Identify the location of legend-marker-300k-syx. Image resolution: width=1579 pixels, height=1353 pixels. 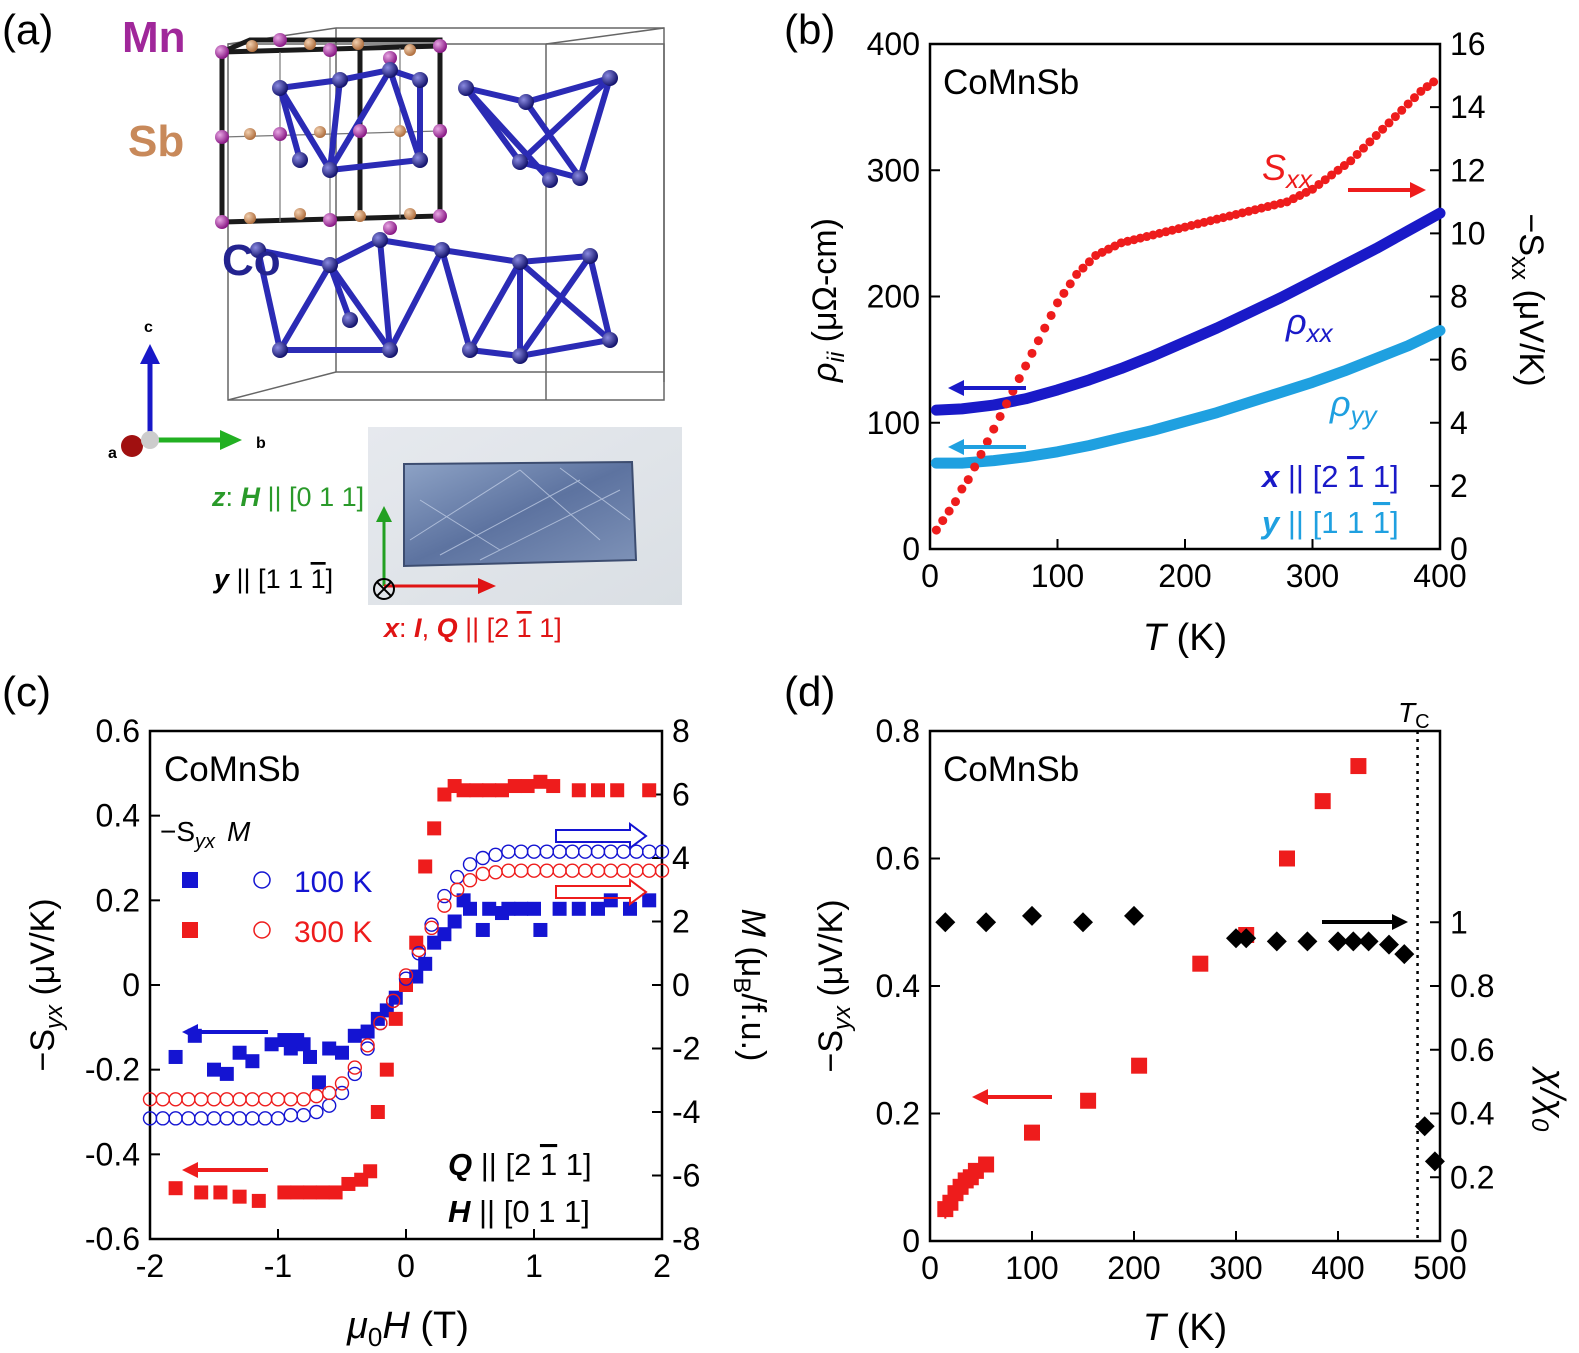
(190, 930).